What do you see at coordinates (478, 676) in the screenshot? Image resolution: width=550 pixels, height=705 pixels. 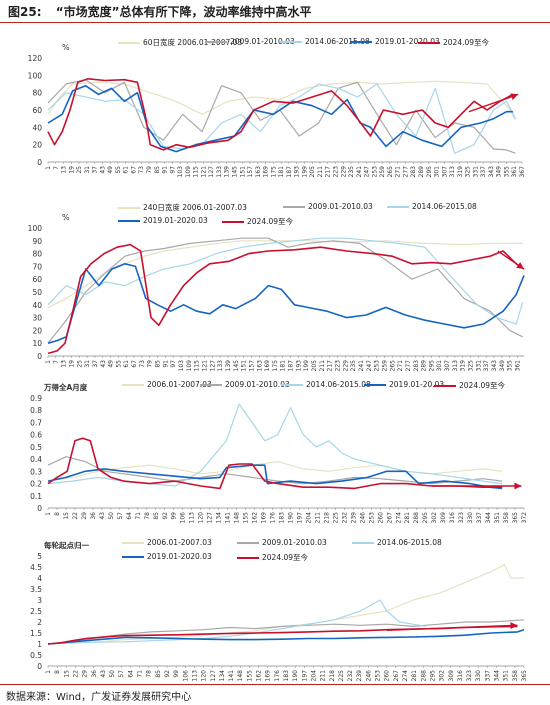 I see `x-tick-label: 330` at bounding box center [478, 676].